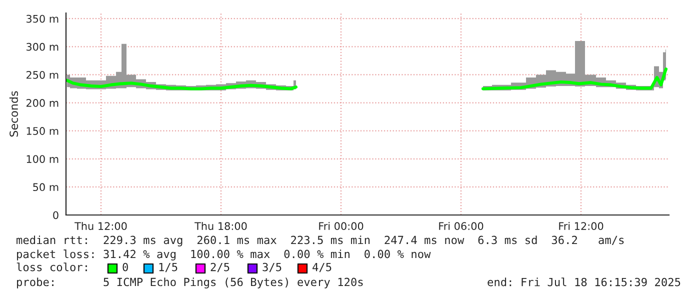  What do you see at coordinates (125, 267) in the screenshot?
I see `text: 0` at bounding box center [125, 267].